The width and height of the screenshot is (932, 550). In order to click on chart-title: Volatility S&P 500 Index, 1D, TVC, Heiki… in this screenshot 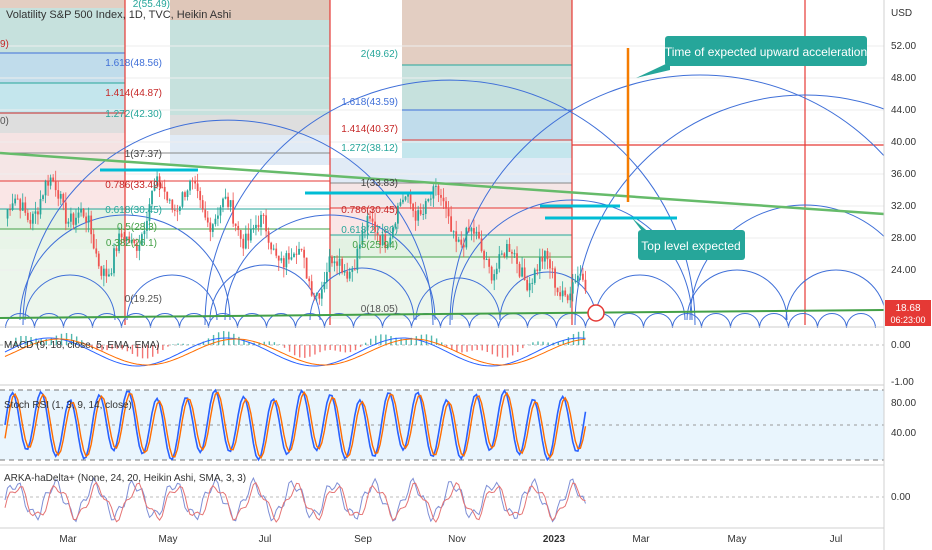, I will do `click(118, 15)`.